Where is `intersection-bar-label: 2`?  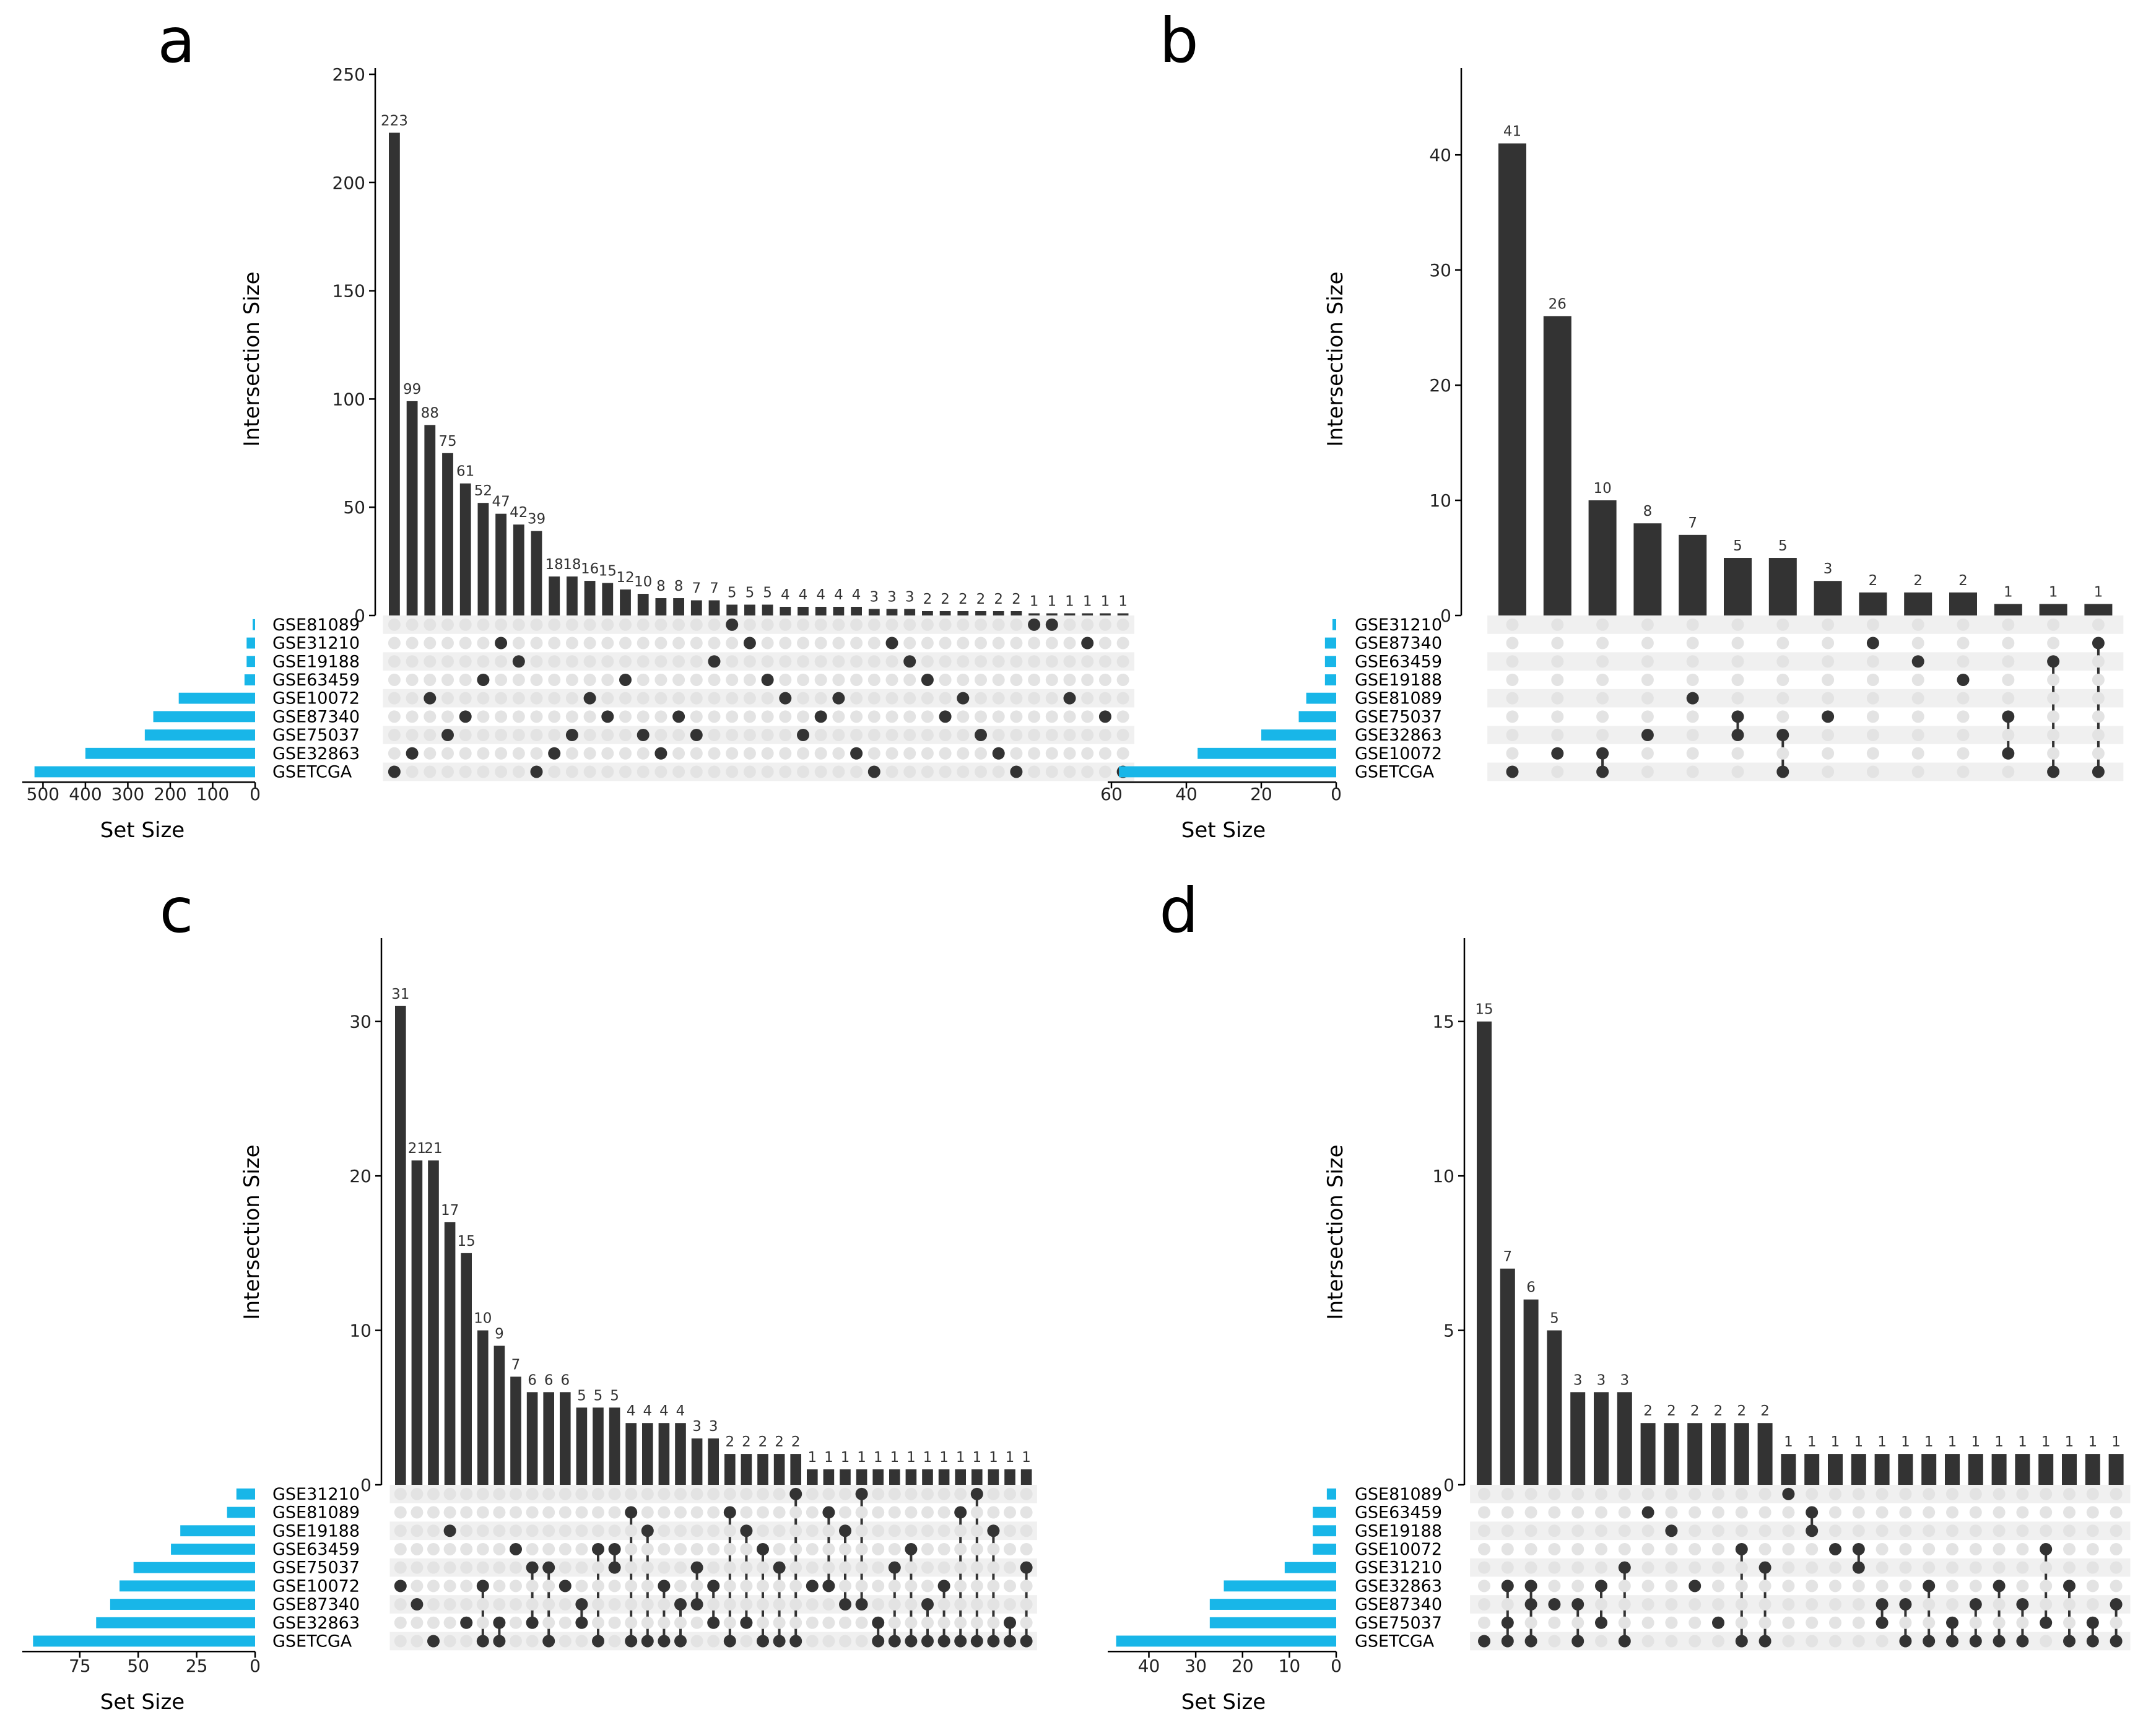
intersection-bar-label: 2 is located at coordinates (1695, 1411).